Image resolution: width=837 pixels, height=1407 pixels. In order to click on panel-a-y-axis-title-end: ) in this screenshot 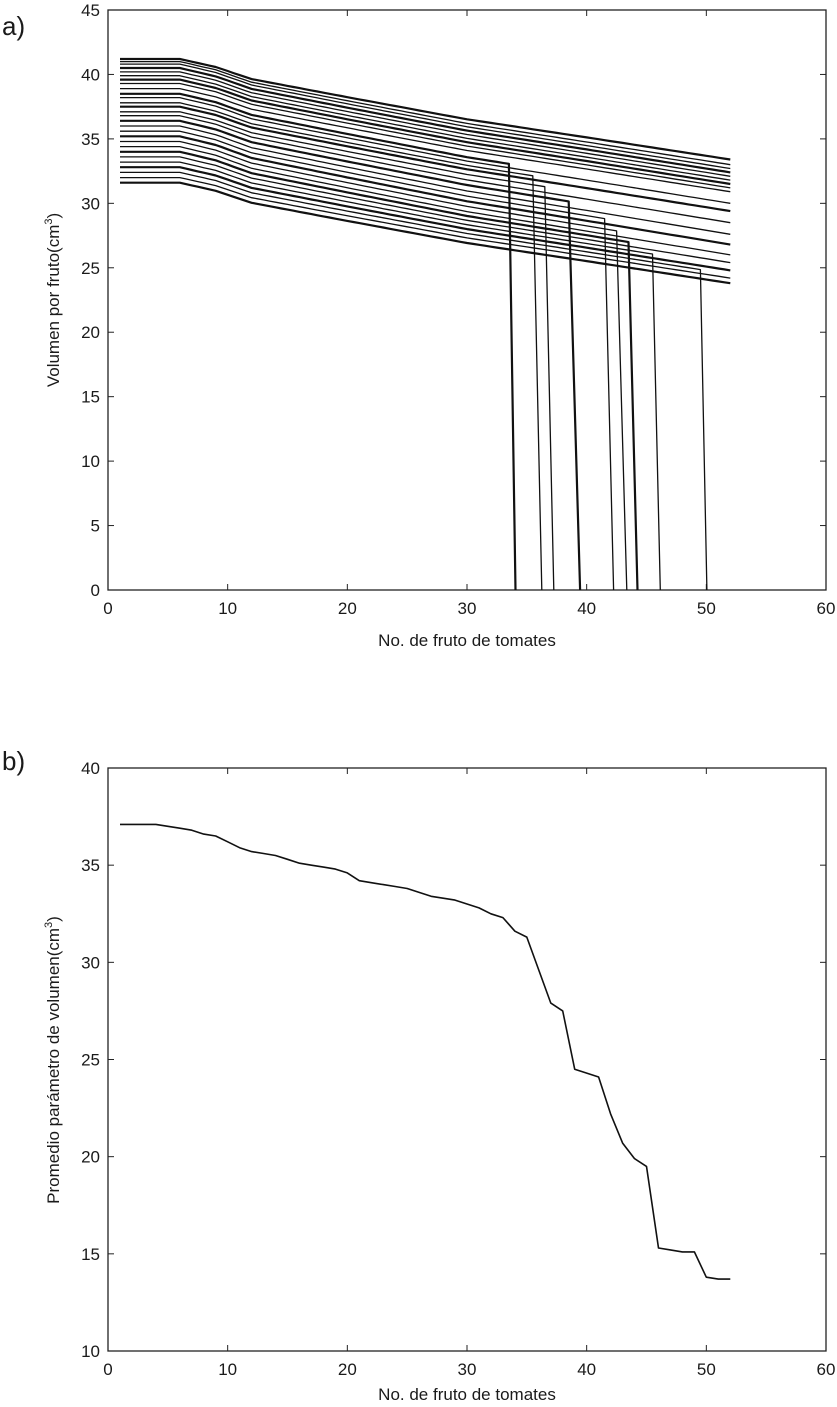, I will do `click(53, 216)`.